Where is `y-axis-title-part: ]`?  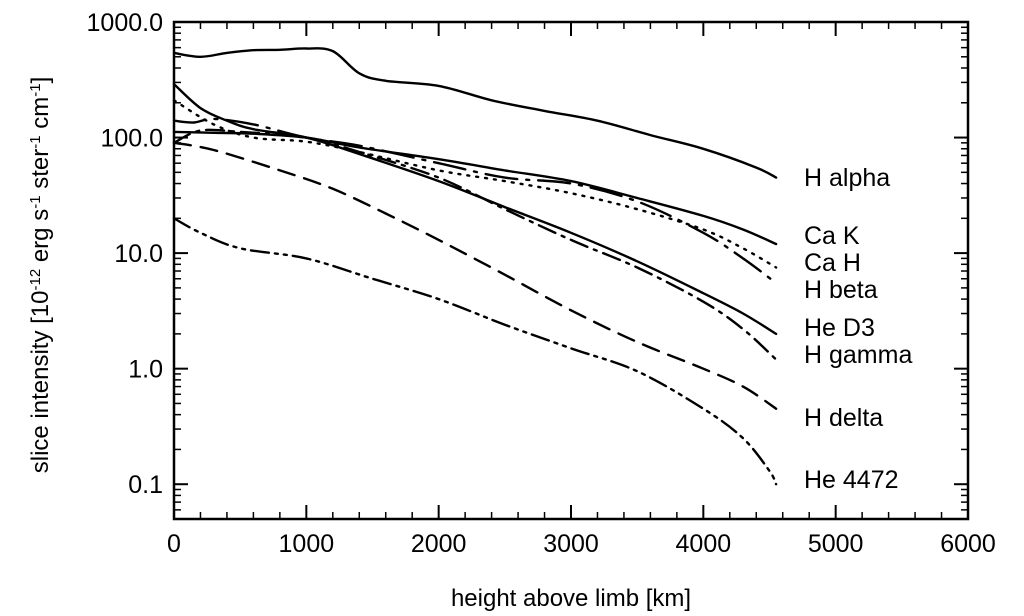
y-axis-title-part: ] is located at coordinates (40, 80).